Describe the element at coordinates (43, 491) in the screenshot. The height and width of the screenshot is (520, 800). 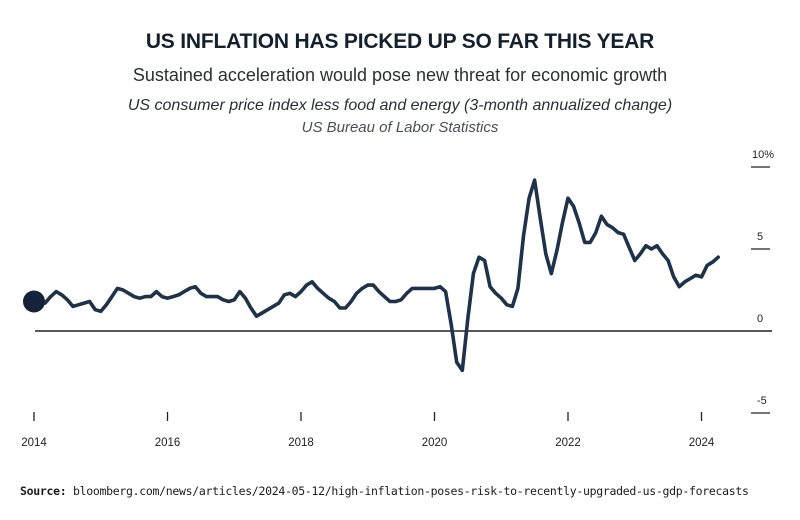
I see `source-label: Source:` at that location.